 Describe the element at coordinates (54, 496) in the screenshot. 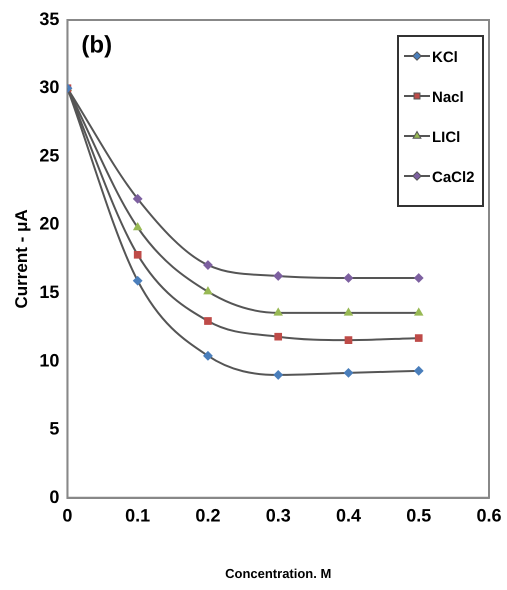

I see `y-tick-label: 0` at that location.